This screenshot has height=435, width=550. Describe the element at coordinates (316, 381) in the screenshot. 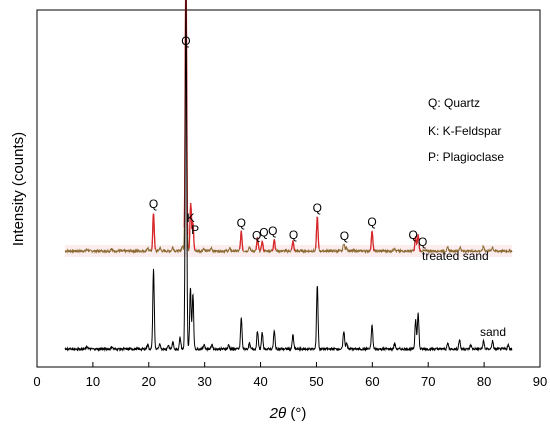

I see `x-tick-label: 50` at that location.